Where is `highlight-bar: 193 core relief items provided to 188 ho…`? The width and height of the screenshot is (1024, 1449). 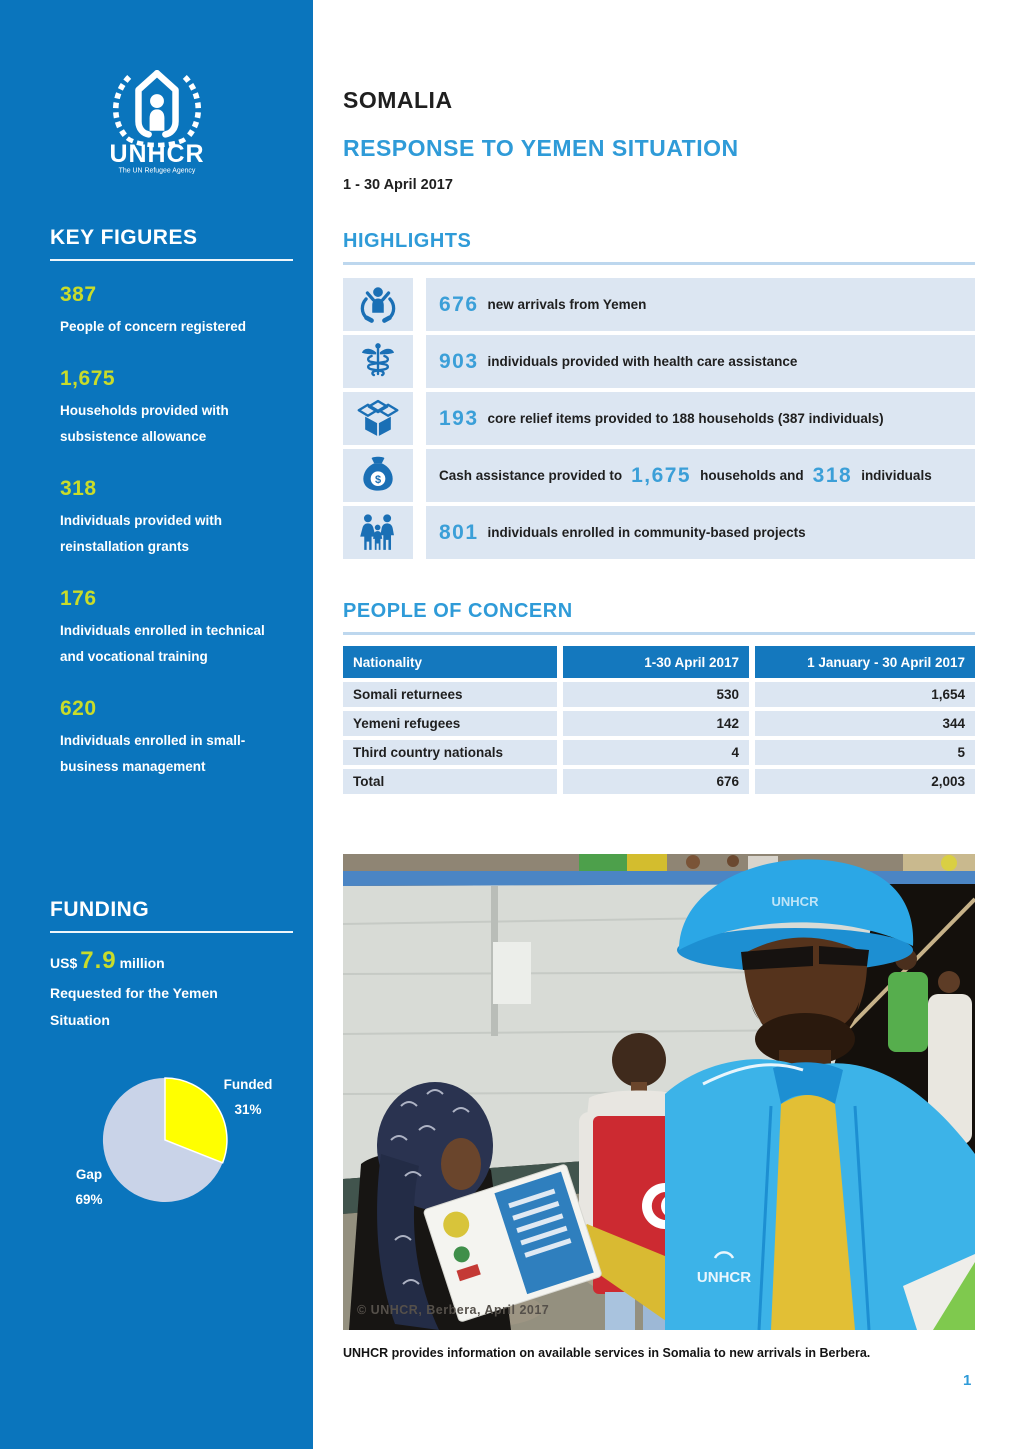 highlight-bar: 193 core relief items provided to 188 ho… is located at coordinates (700, 418).